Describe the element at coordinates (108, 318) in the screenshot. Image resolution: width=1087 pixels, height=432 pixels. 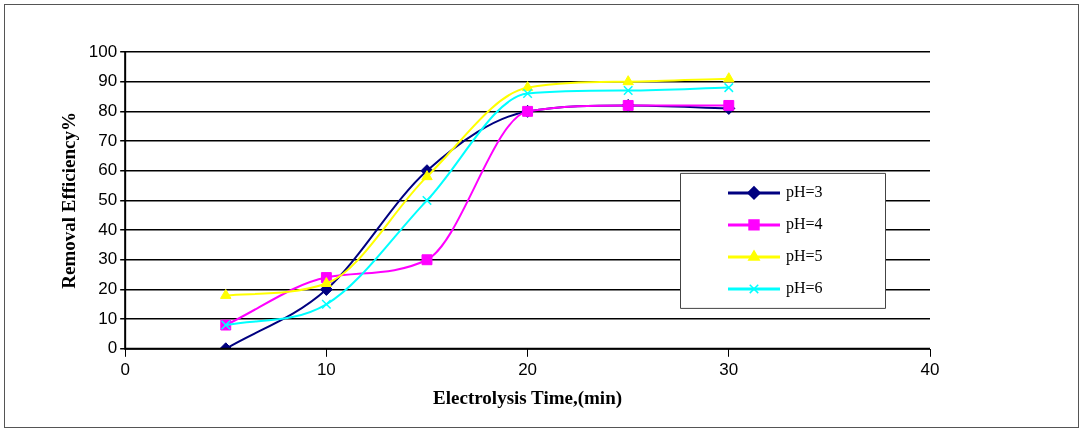
I see `y-tick-label: 10` at that location.